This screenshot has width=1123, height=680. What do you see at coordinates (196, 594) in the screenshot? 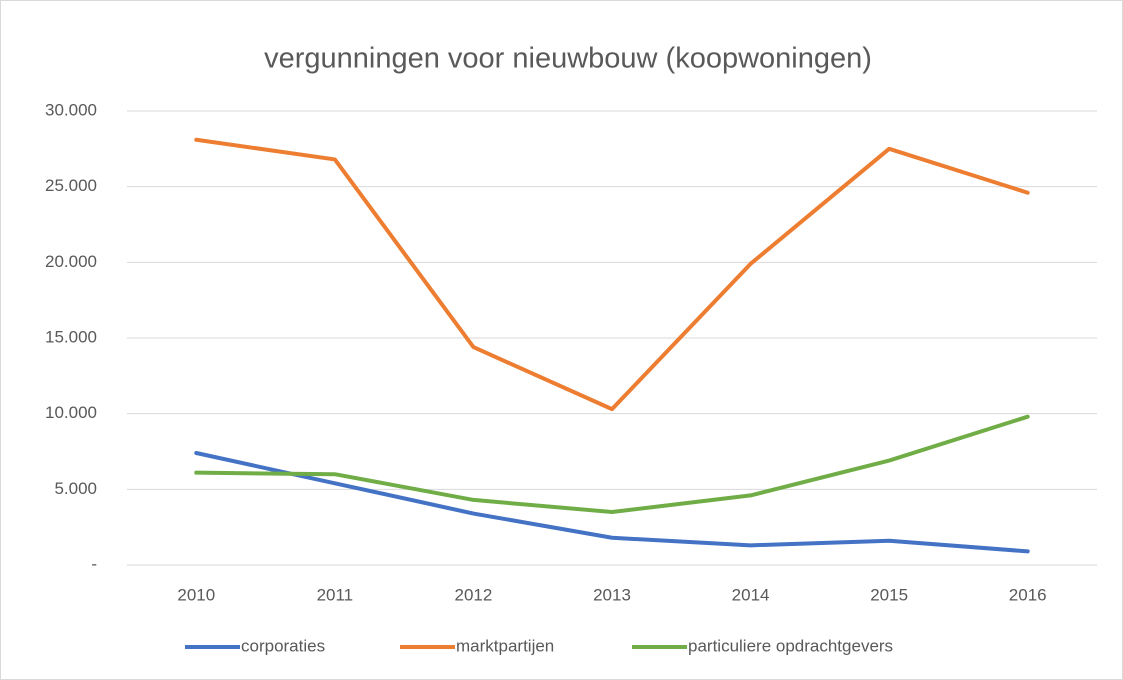
I see `x-tick-label: 2010` at bounding box center [196, 594].